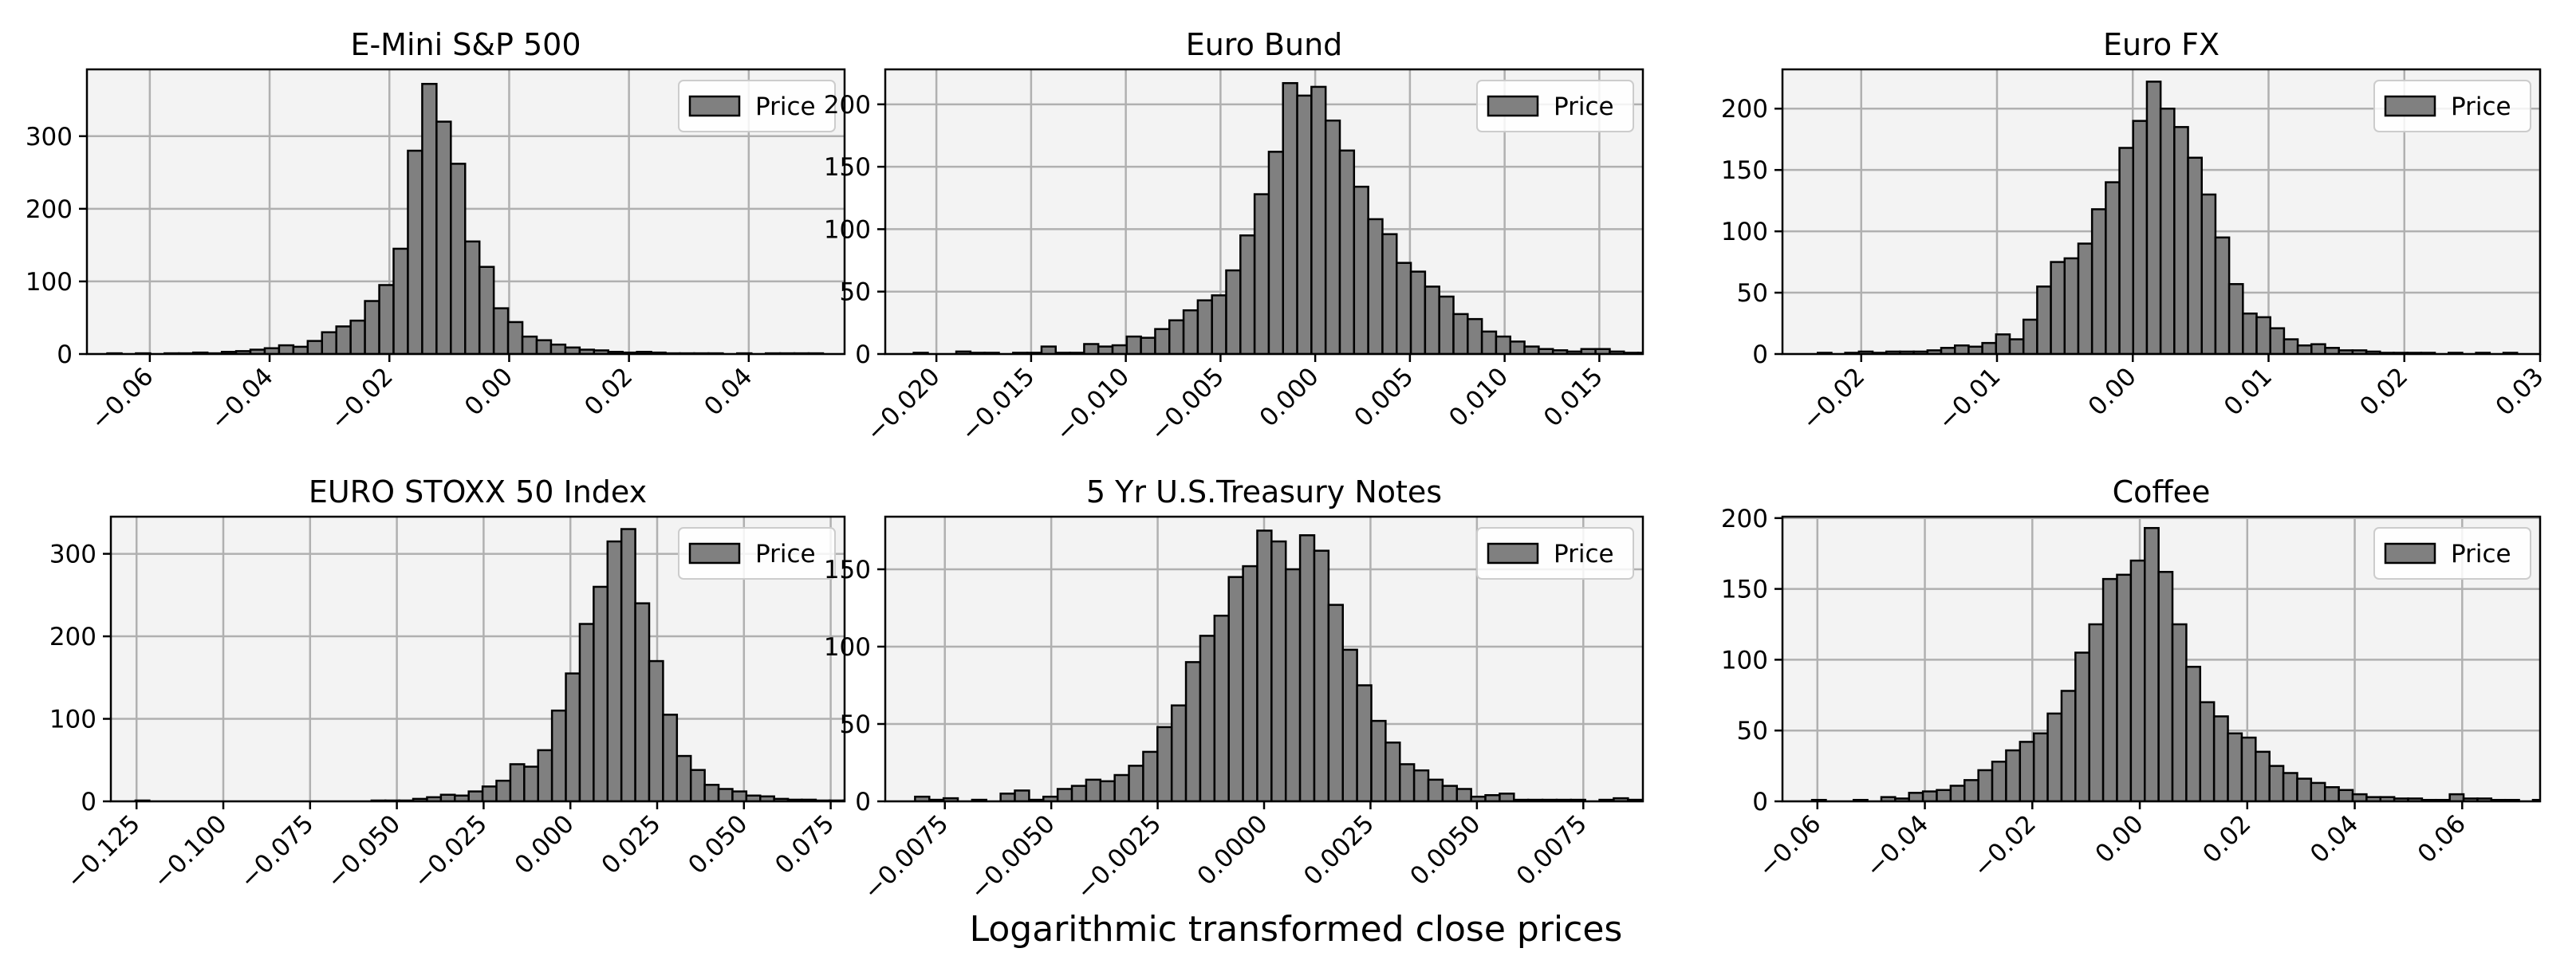  I want to click on histogram-bars, so click(2175, 663).